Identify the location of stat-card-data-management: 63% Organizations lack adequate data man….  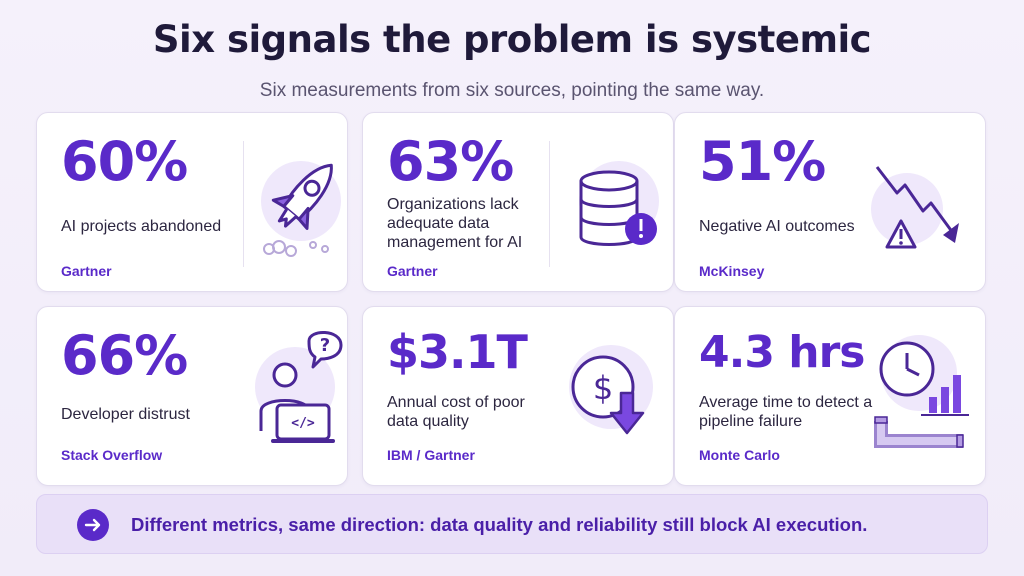
(518, 202).